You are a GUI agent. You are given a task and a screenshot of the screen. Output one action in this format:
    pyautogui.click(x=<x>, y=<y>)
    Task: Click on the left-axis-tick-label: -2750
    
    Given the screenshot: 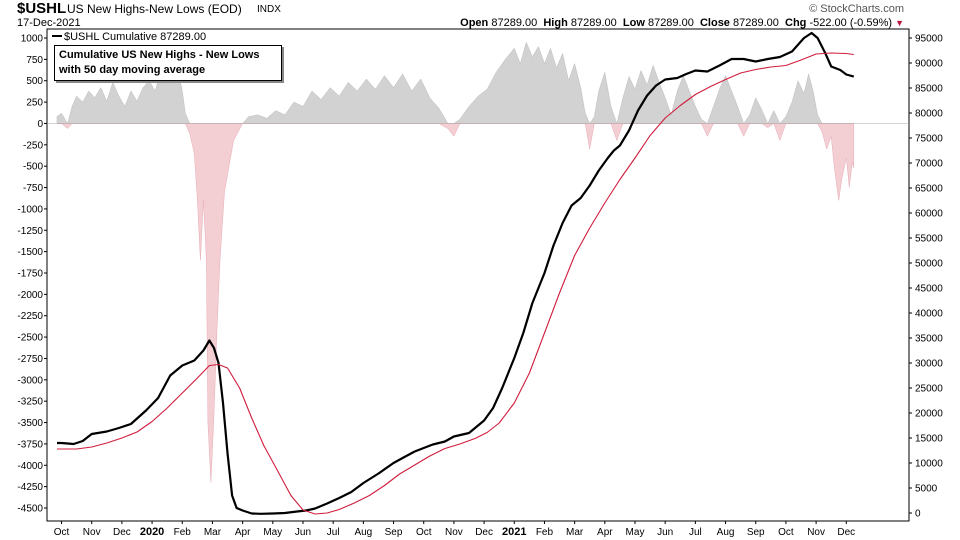 What is the action you would take?
    pyautogui.click(x=30, y=359)
    